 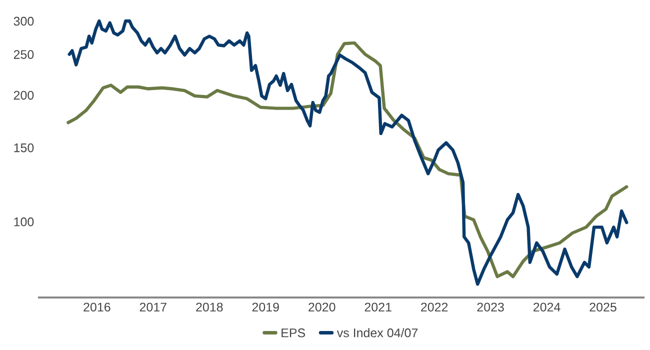 I want to click on x-tick-label: 2017, so click(x=153, y=307).